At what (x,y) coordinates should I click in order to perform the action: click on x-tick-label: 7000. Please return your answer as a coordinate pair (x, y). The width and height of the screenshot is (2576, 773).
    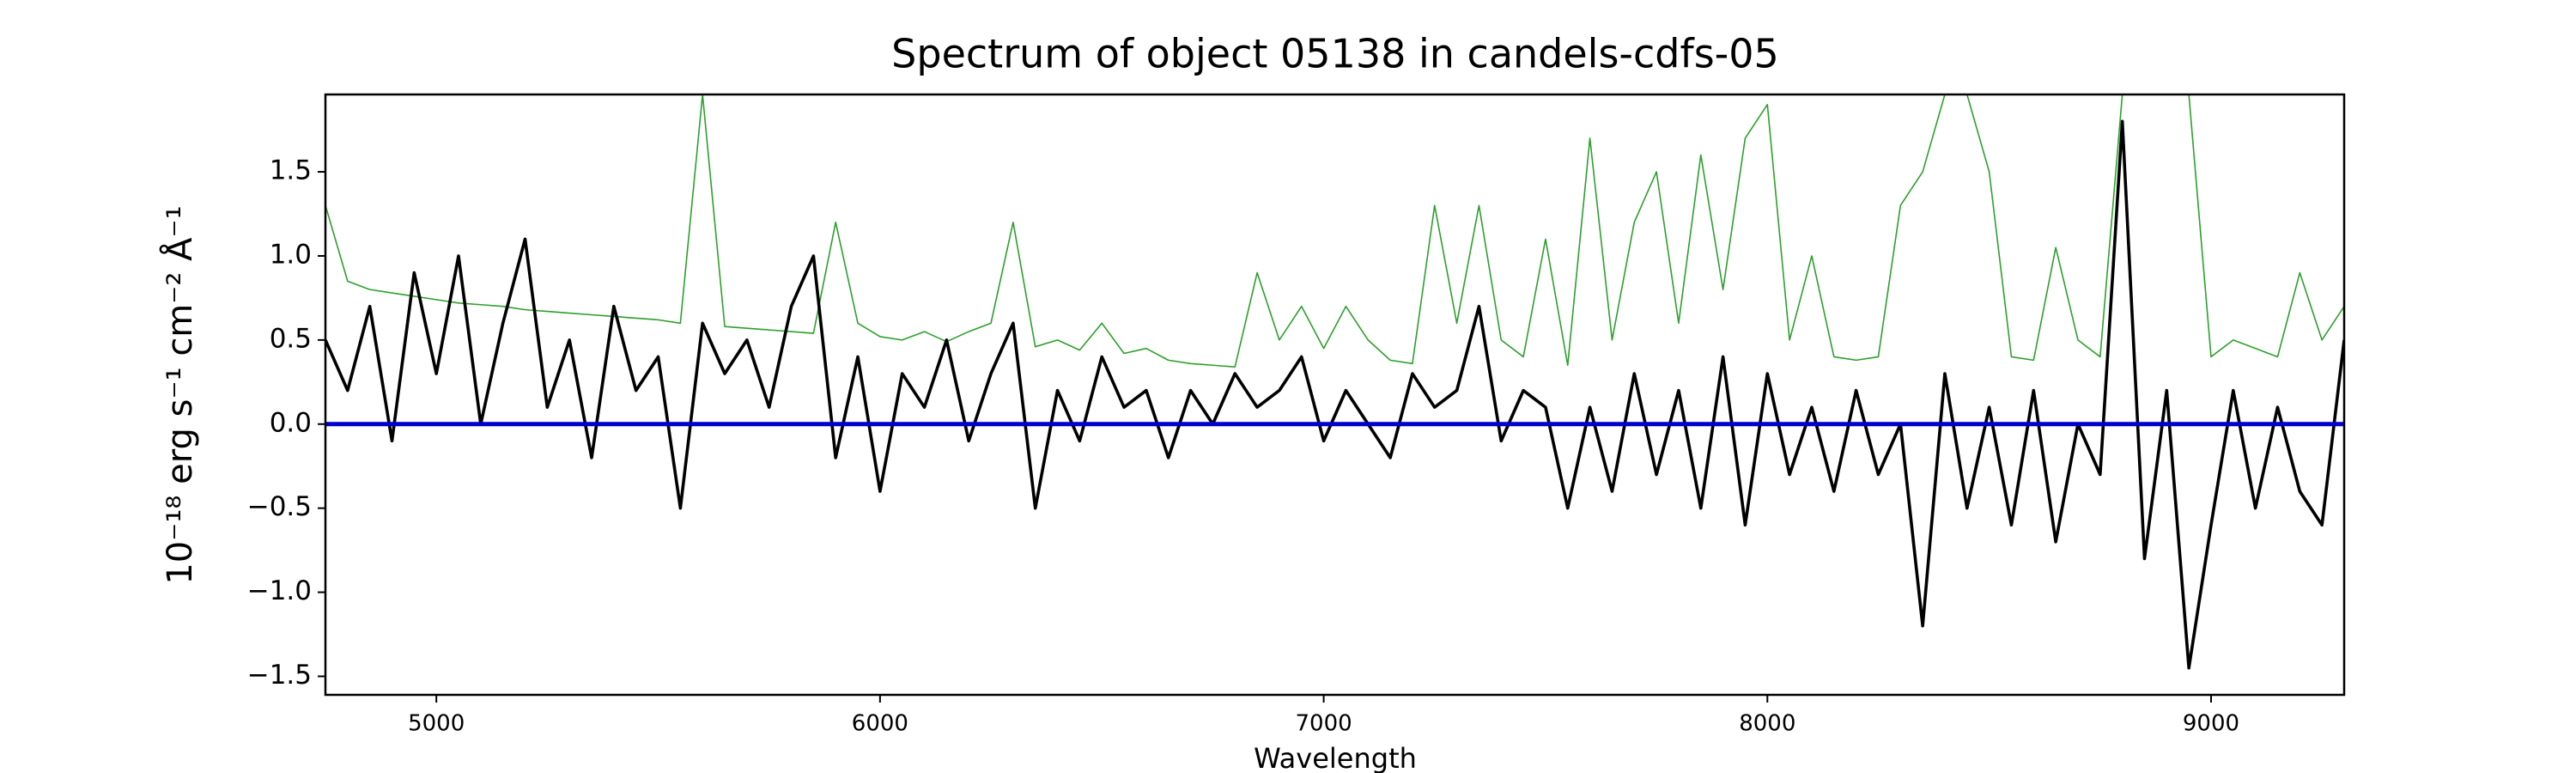
    Looking at the image, I should click on (1323, 724).